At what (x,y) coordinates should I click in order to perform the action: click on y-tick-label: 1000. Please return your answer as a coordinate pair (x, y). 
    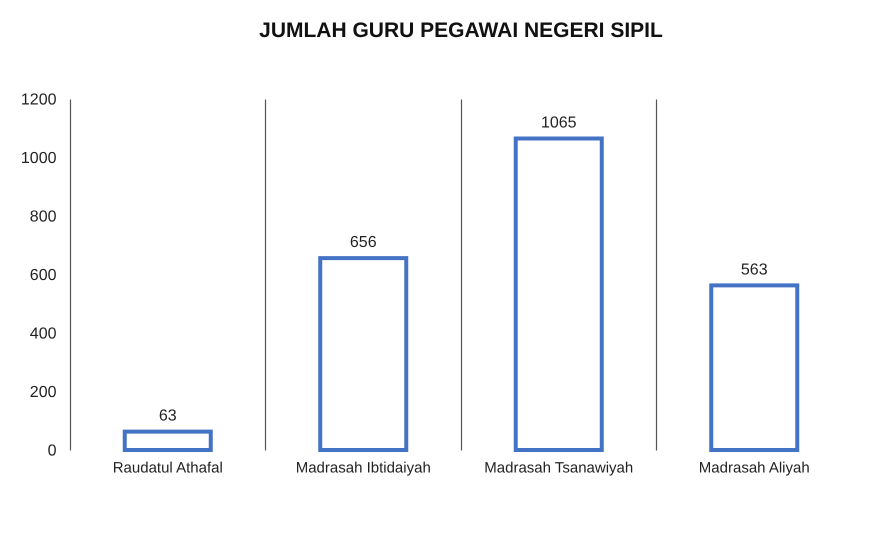
    Looking at the image, I should click on (38, 158).